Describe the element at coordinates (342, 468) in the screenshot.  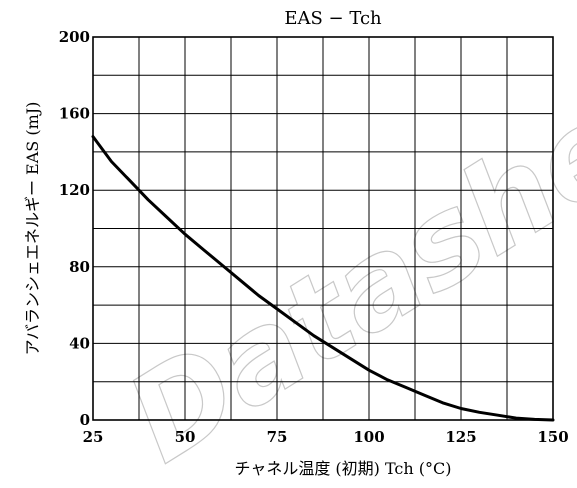
I see `x-axis-label: チャネル温度 (初期) Tch (°C)` at that location.